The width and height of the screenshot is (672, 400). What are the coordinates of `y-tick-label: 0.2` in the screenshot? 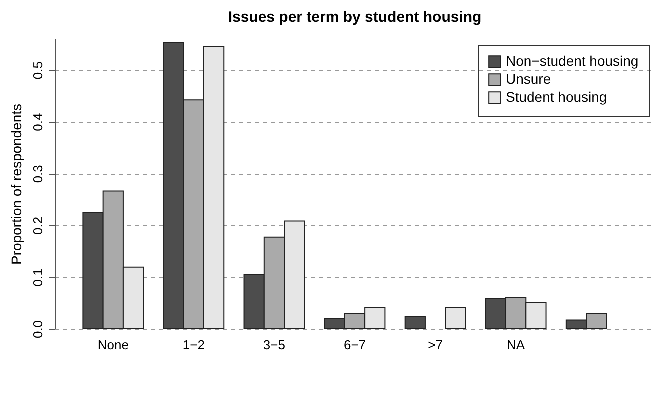 It's located at (38, 225).